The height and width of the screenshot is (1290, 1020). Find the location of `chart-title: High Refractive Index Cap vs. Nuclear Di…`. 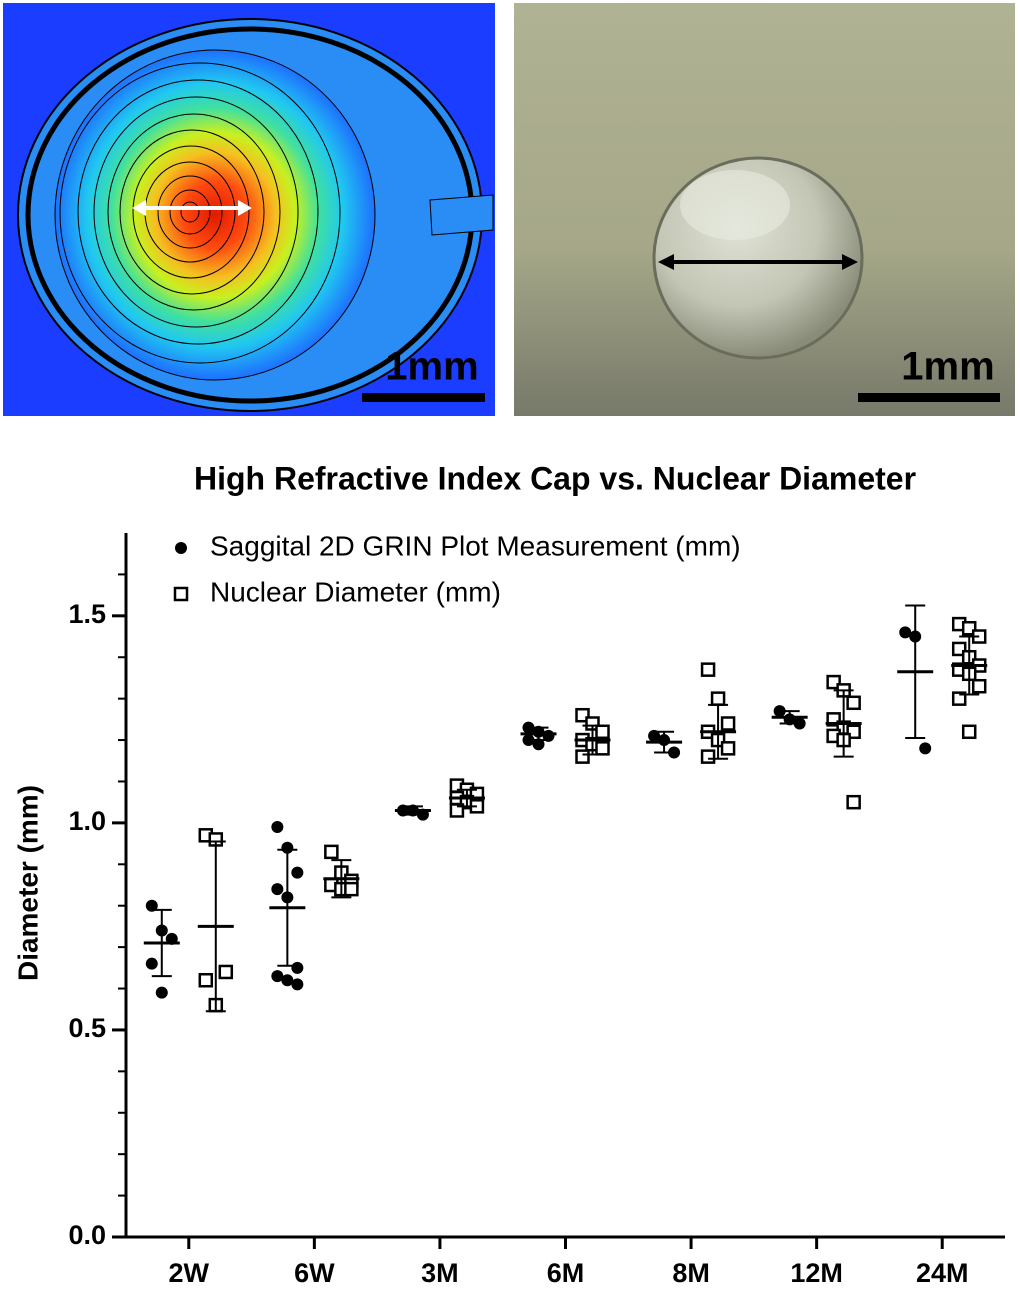

chart-title: High Refractive Index Cap vs. Nuclear Di… is located at coordinates (555, 478).